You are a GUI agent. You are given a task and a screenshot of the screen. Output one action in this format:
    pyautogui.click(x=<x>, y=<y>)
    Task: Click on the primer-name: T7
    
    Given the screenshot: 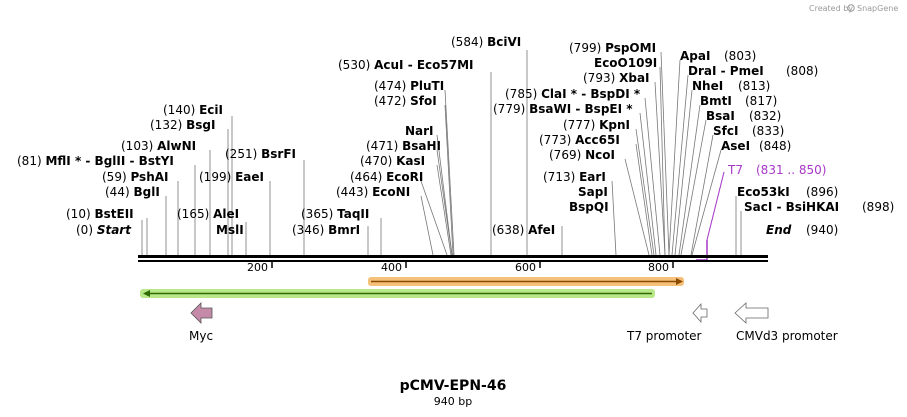 What is the action you would take?
    pyautogui.click(x=735, y=170)
    